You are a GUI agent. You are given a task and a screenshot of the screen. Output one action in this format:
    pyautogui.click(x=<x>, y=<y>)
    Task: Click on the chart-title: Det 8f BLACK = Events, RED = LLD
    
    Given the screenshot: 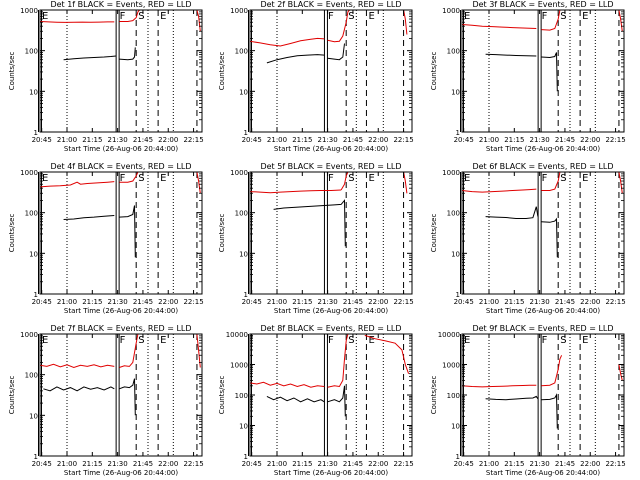 What is the action you would take?
    pyautogui.click(x=330, y=328)
    